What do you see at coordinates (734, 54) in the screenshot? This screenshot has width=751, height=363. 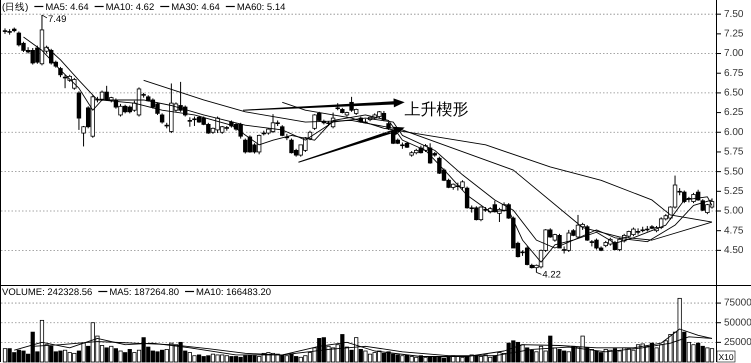 I see `y-tick-label: 7.00` at bounding box center [734, 54].